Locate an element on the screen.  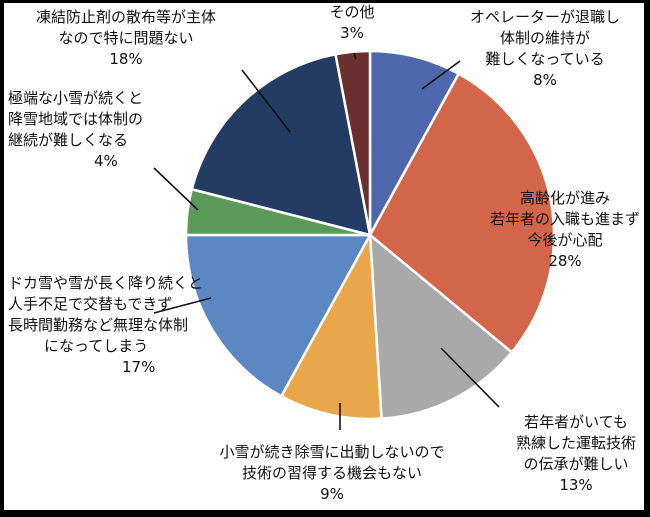
slice-label-line: その他 is located at coordinates (351, 12).